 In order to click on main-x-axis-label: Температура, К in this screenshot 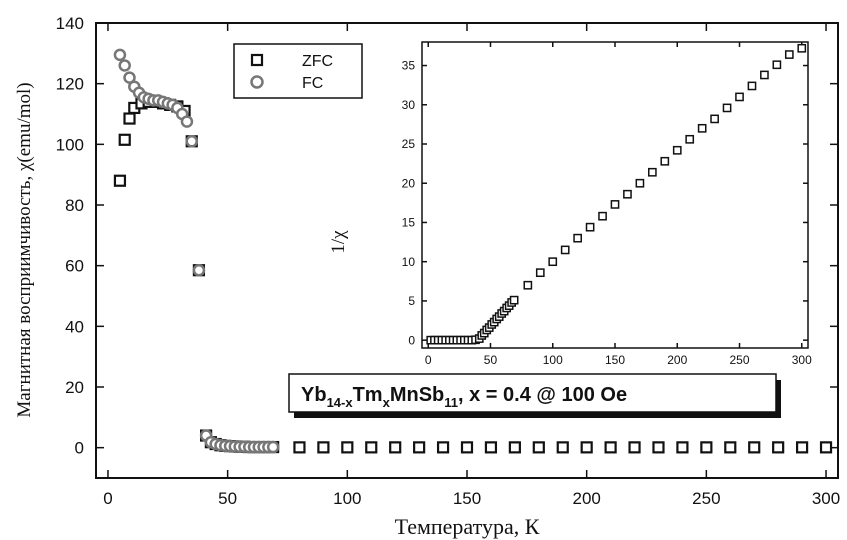, I will do `click(467, 526)`.